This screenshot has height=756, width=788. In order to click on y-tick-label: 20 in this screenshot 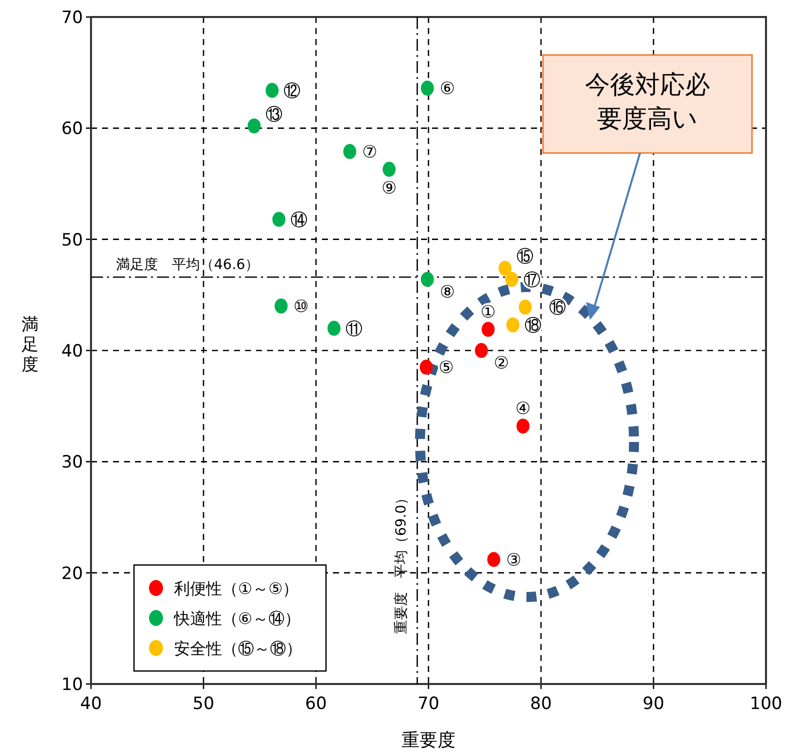, I will do `click(72, 574)`.